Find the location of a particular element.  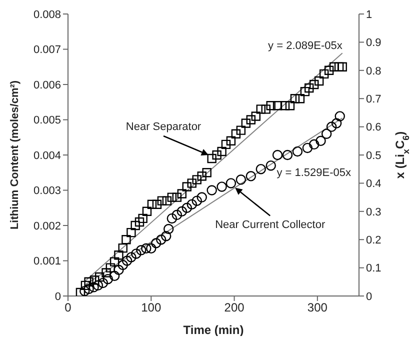

x-tick-label: 300 is located at coordinates (317, 307).